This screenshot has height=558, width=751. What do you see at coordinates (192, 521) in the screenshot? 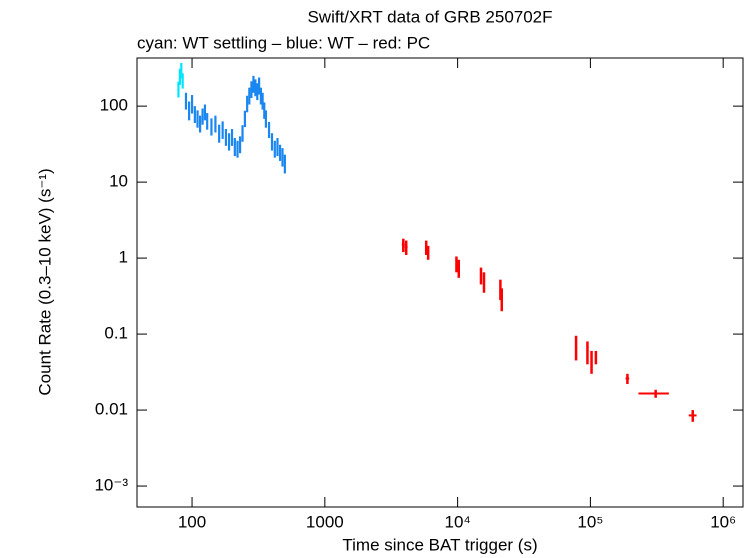
I see `x-tick-label: 100` at bounding box center [192, 521].